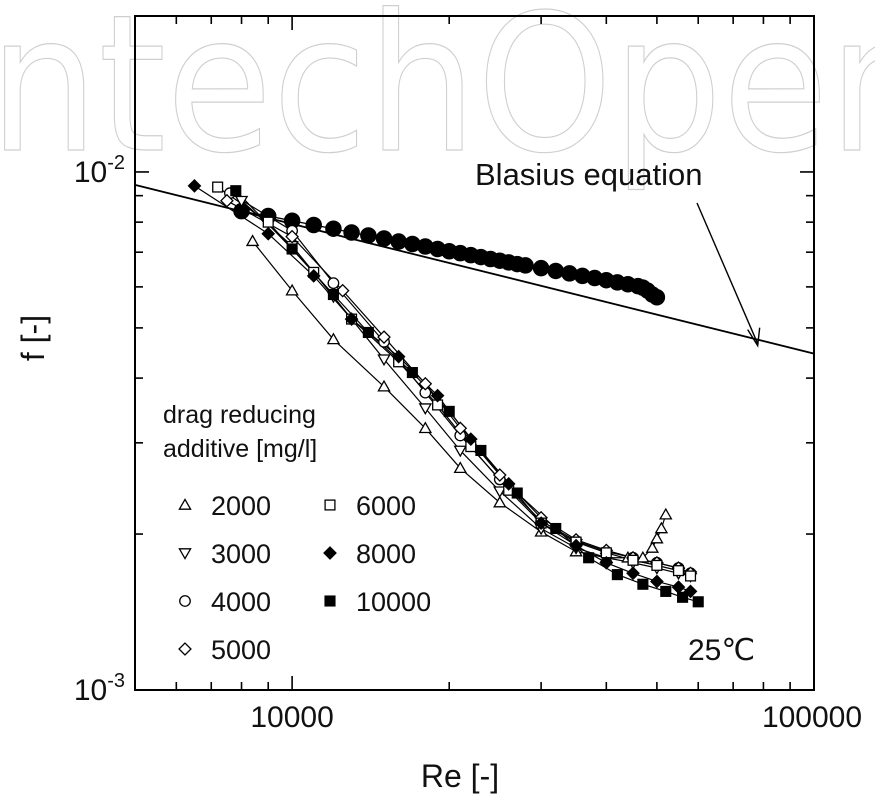 Image resolution: width=875 pixels, height=797 pixels. What do you see at coordinates (241, 554) in the screenshot?
I see `legend-label-3000: 3000` at bounding box center [241, 554].